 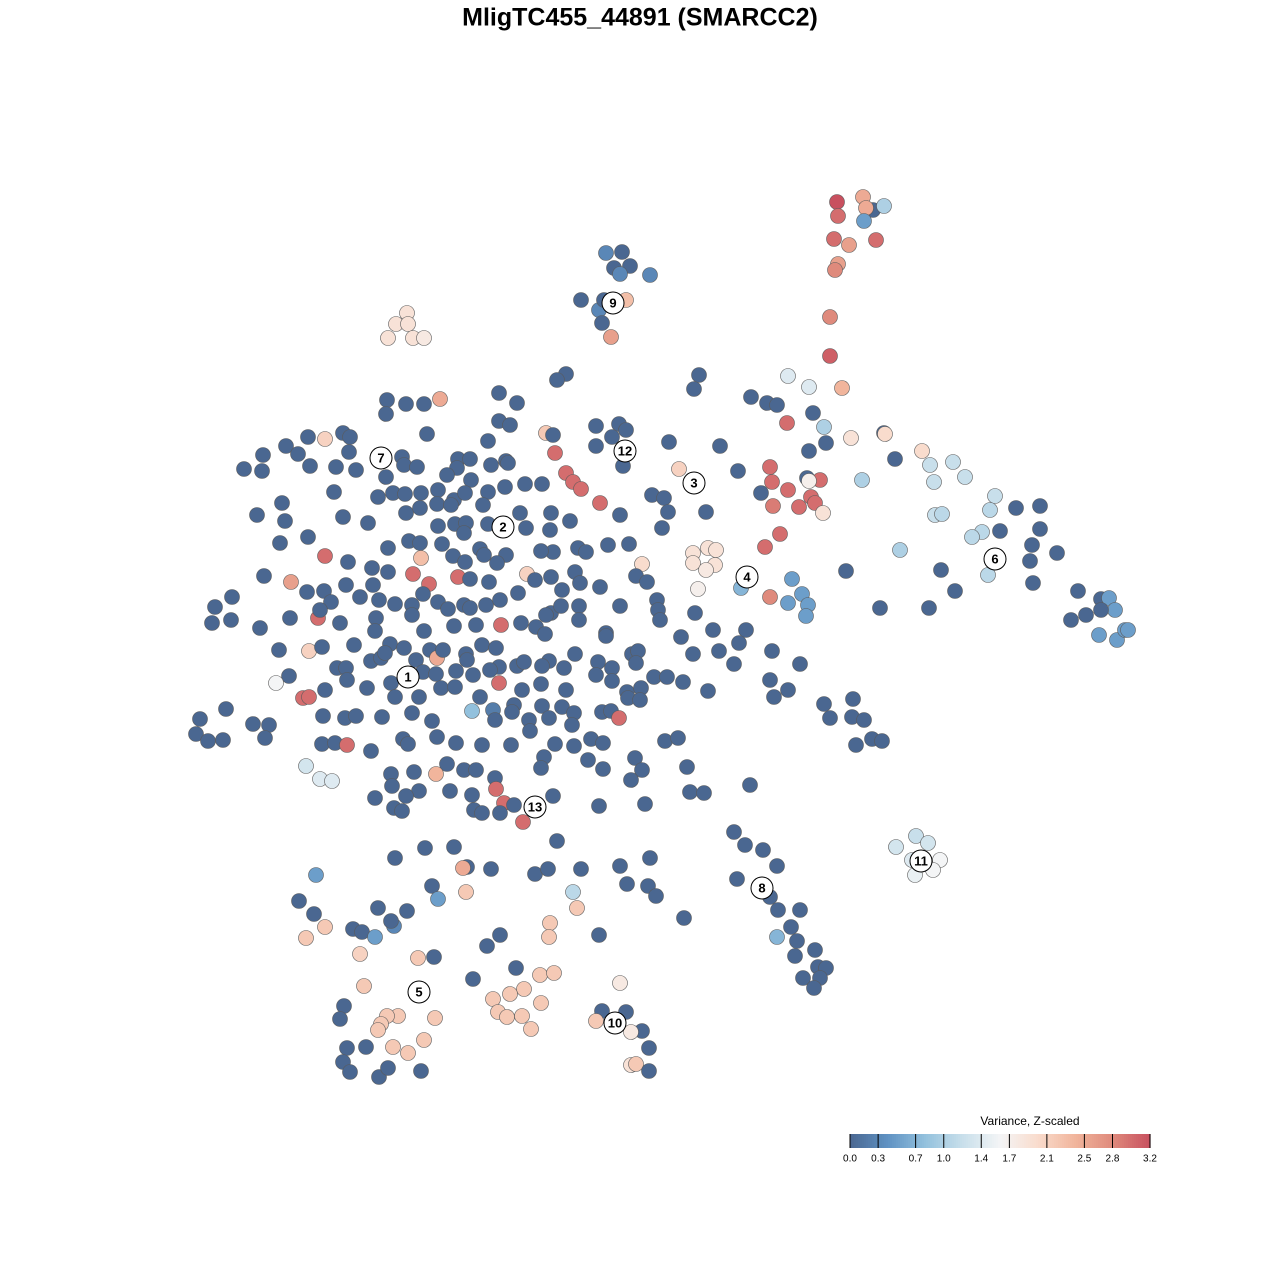 What do you see at coordinates (640, 18) in the screenshot?
I see `chart-title: MligTC455_44891 (SMARCC2)` at bounding box center [640, 18].